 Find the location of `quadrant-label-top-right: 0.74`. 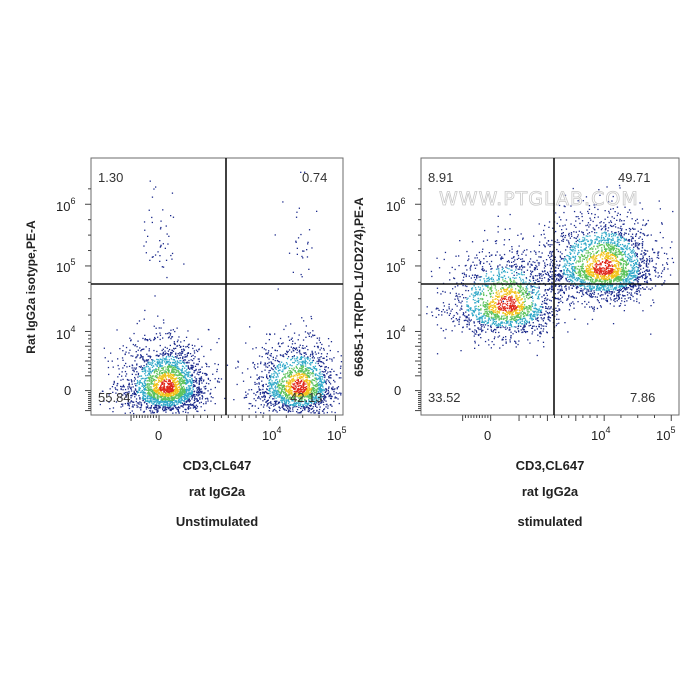

quadrant-label-top-right: 0.74 is located at coordinates (314, 177).